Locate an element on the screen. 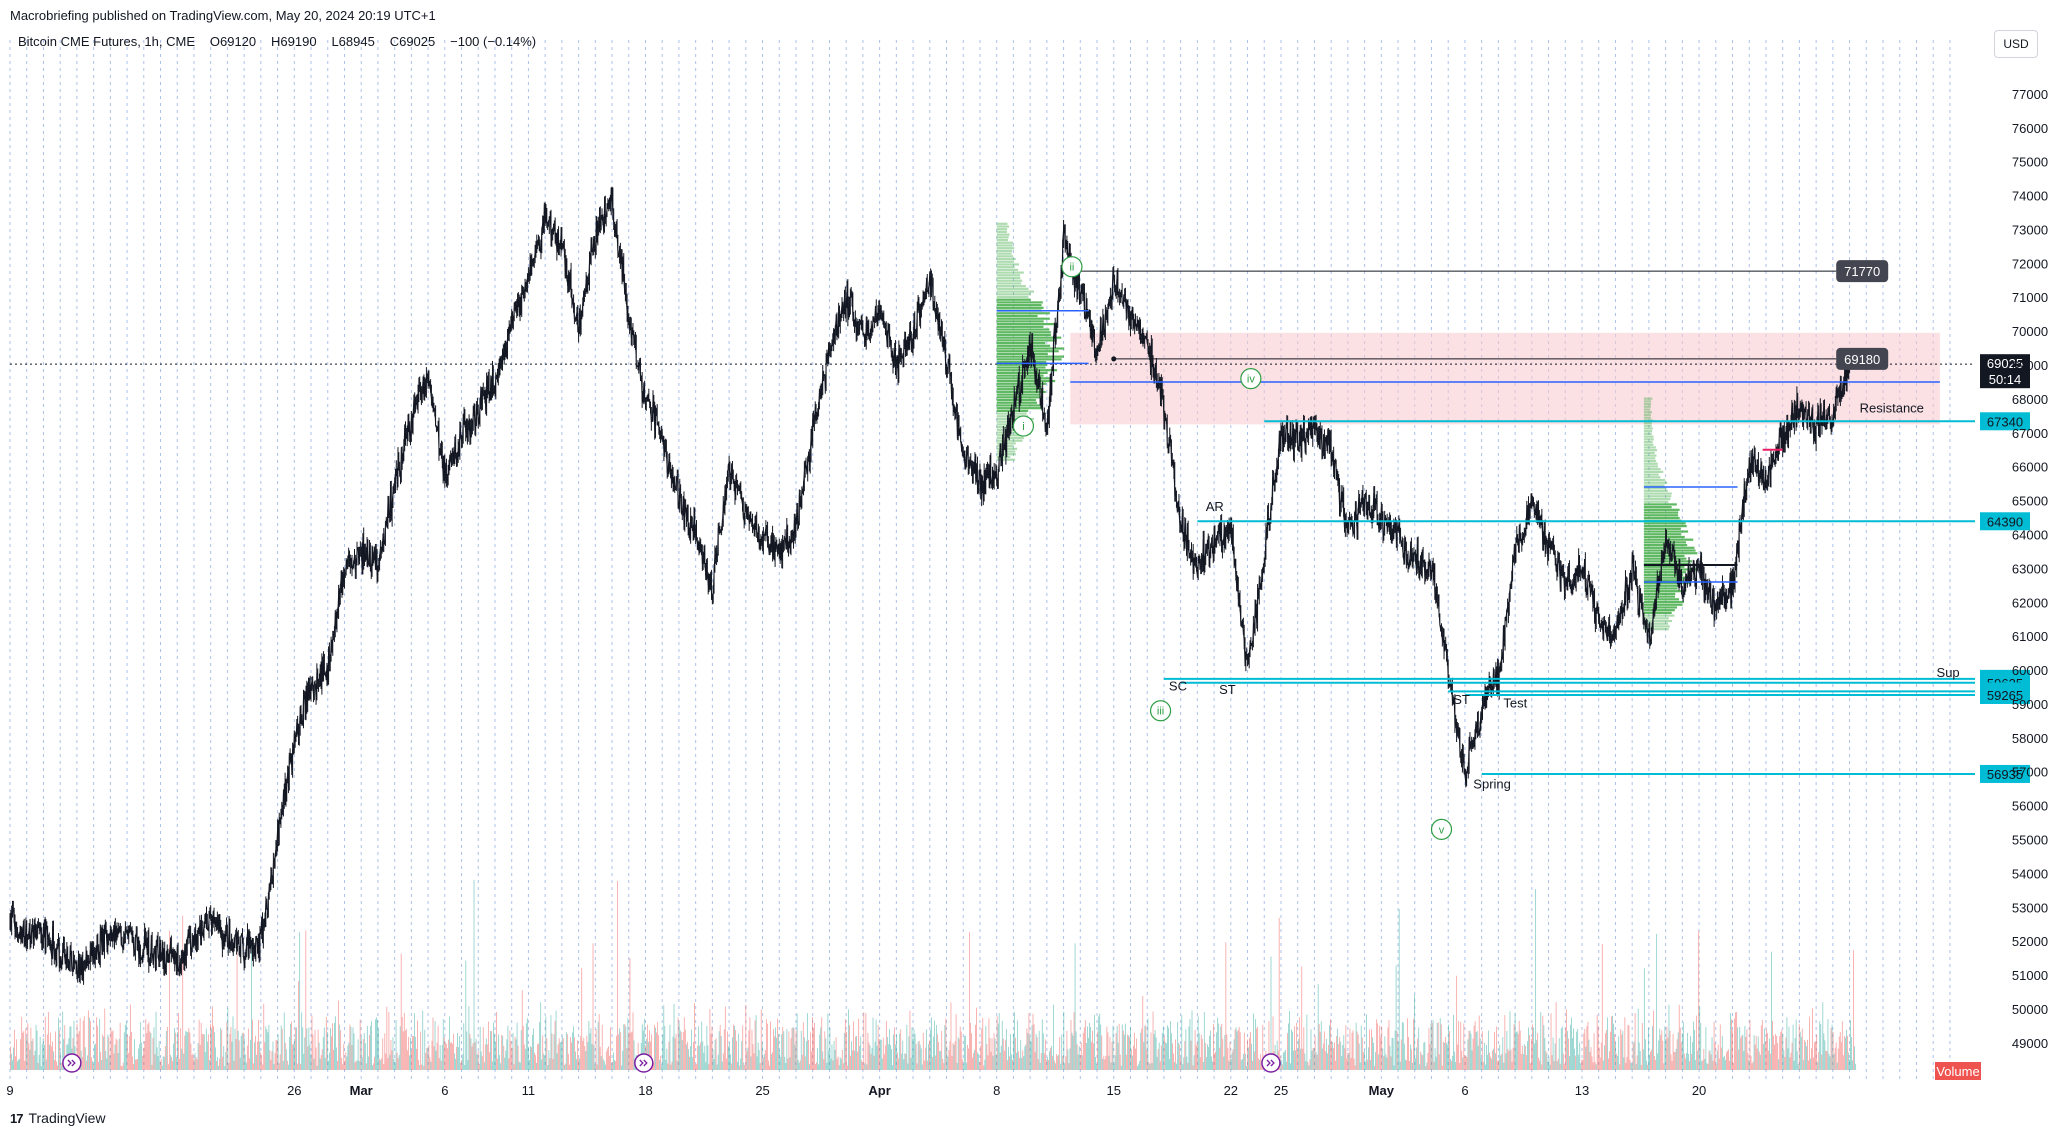 Image resolution: width=2048 pixels, height=1137 pixels. tradingview-logo: 17 TradingView is located at coordinates (58, 1118).